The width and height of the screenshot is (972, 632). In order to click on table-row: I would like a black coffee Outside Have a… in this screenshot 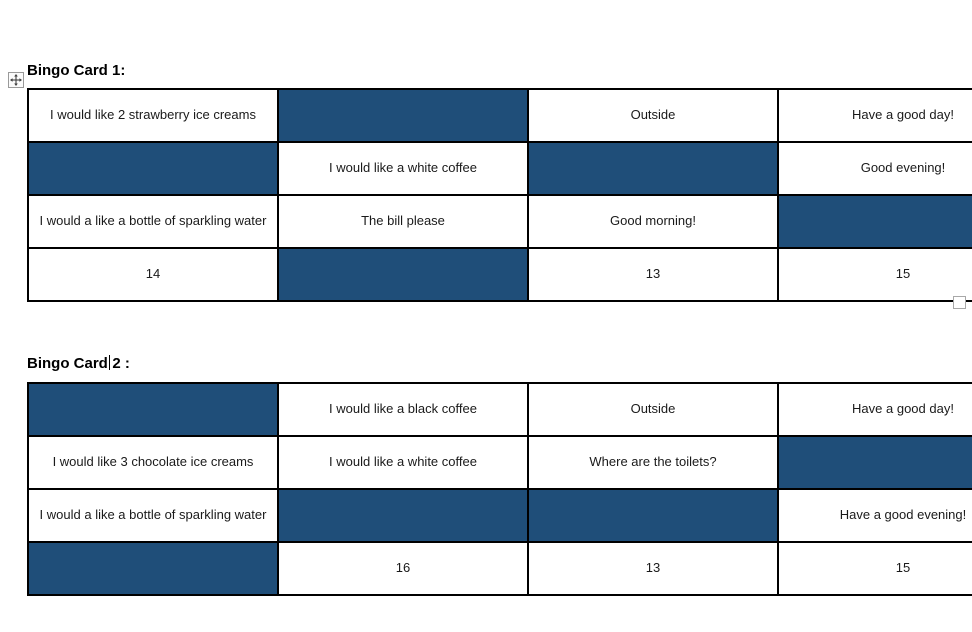, I will do `click(499, 409)`.